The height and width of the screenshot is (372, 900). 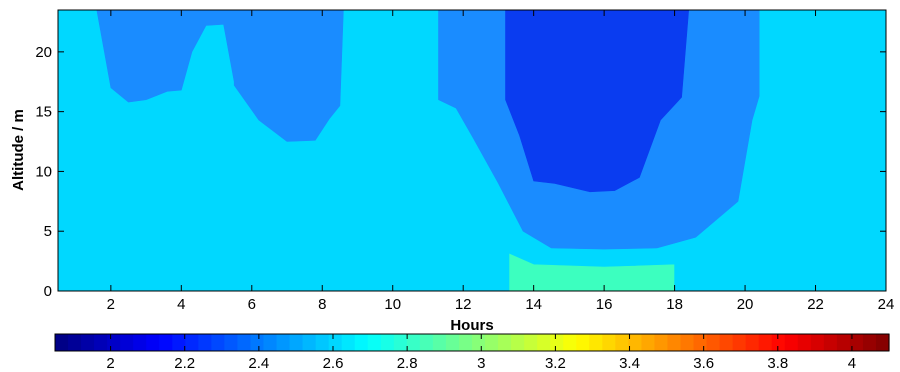 I want to click on colorbar-tick-label: 2.4, so click(x=258, y=363).